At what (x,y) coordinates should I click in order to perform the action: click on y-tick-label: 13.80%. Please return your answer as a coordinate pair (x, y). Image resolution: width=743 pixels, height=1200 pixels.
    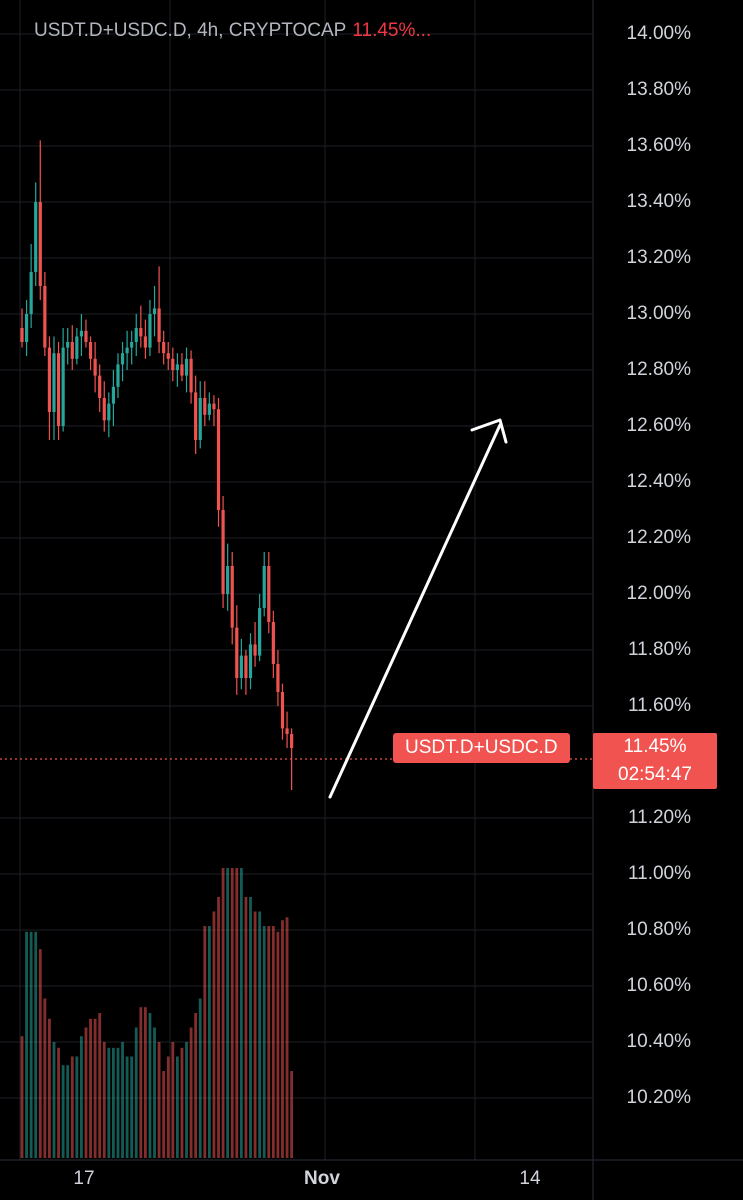
    Looking at the image, I should click on (658, 89).